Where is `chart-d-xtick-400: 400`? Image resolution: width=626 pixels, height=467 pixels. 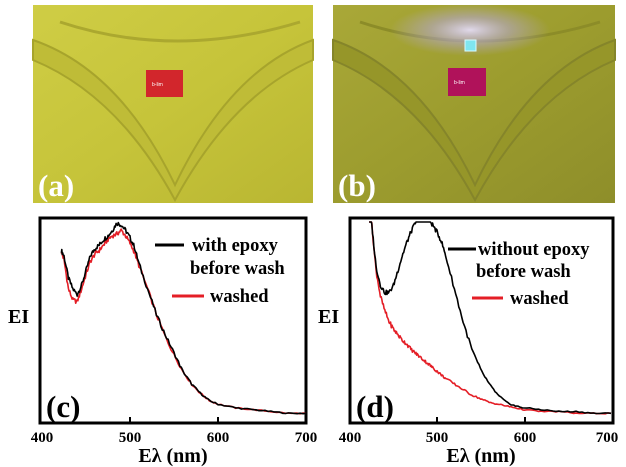
chart-d-xtick-400: 400 is located at coordinates (350, 438).